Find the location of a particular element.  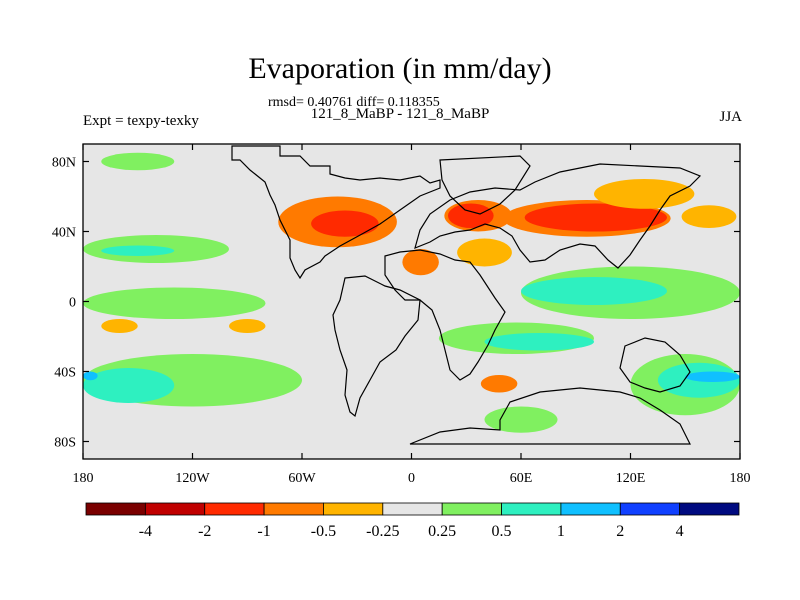

coastline-eurasia is located at coordinates (558, 216).